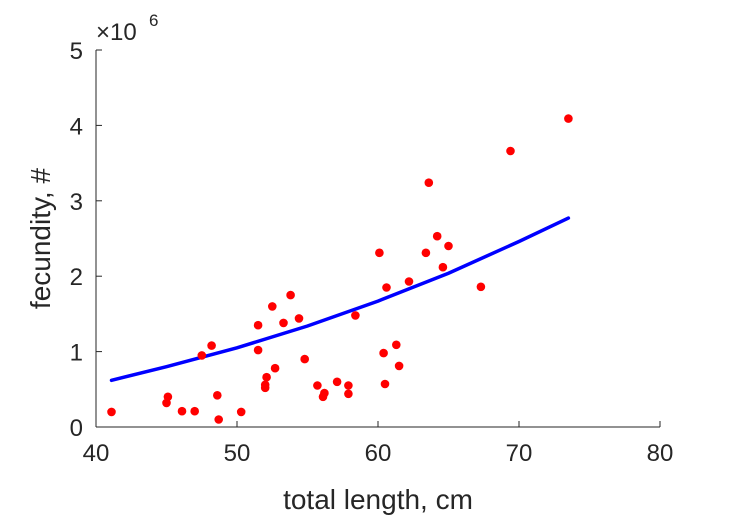 The height and width of the screenshot is (521, 729). I want to click on y-tick-label: 3, so click(76, 202).